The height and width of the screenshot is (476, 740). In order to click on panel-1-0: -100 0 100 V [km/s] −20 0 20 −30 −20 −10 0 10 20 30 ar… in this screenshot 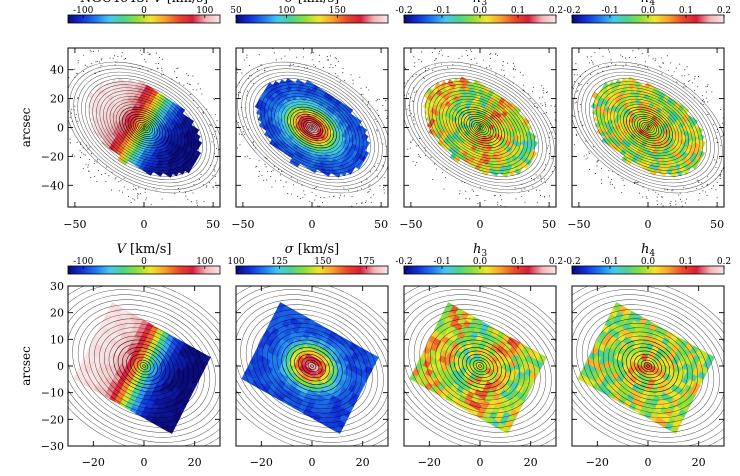, I will do `click(120, 355)`.